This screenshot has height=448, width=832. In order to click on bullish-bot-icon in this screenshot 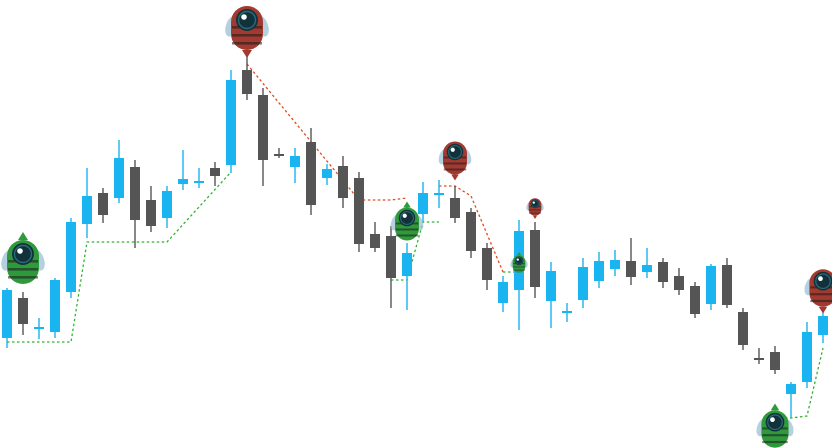, I will do `click(407, 221)`.